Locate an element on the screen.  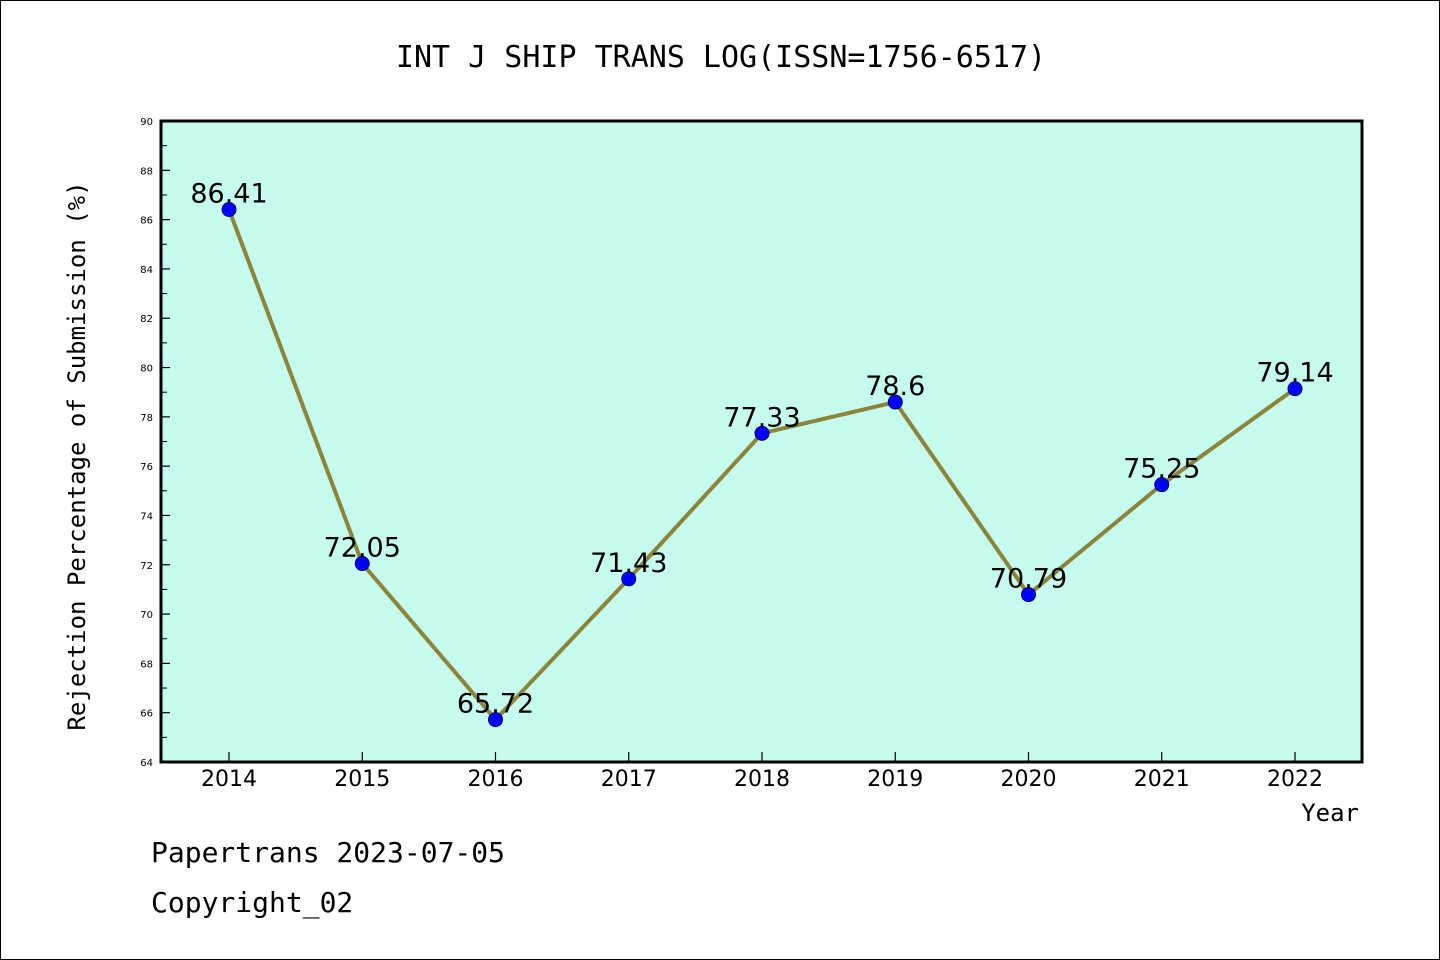
x-tick-label: 2014 is located at coordinates (229, 779).